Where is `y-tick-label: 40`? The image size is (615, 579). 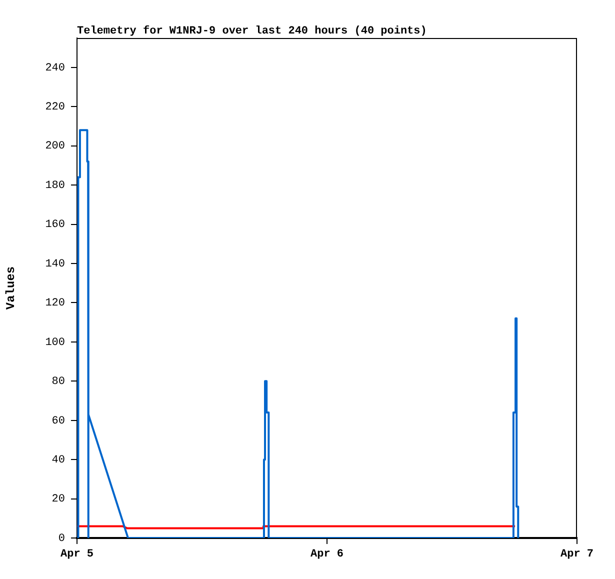 y-tick-label: 40 is located at coordinates (58, 460).